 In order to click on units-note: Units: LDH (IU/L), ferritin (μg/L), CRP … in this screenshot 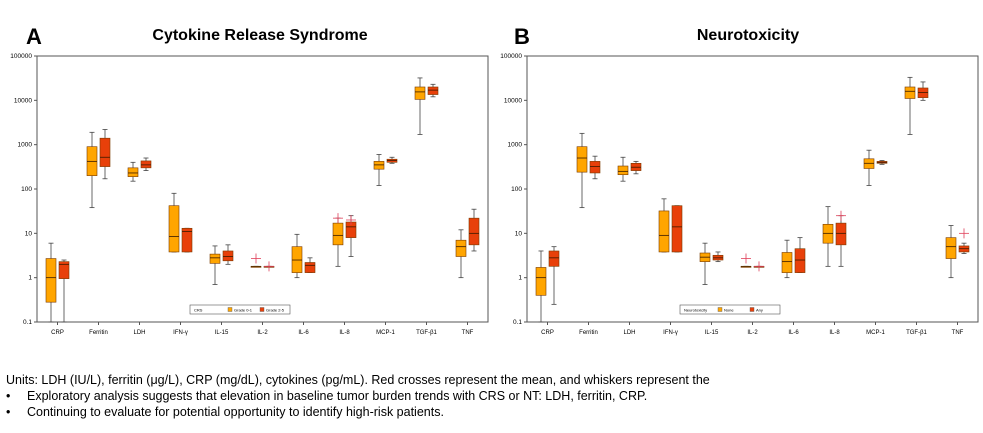, I will do `click(358, 380)`.